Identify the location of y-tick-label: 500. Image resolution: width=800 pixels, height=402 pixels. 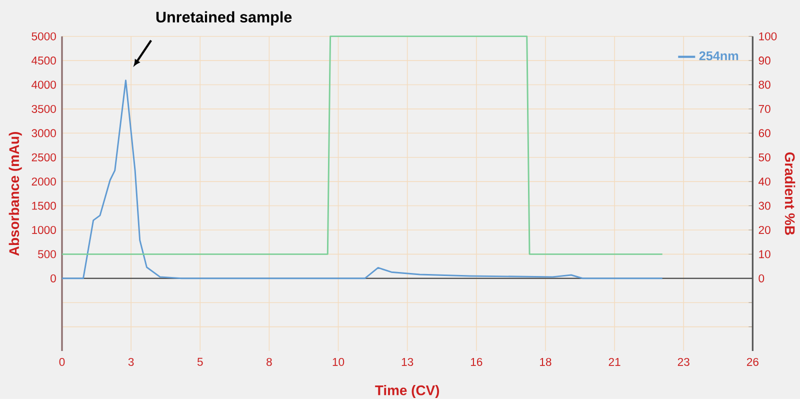
(47, 254).